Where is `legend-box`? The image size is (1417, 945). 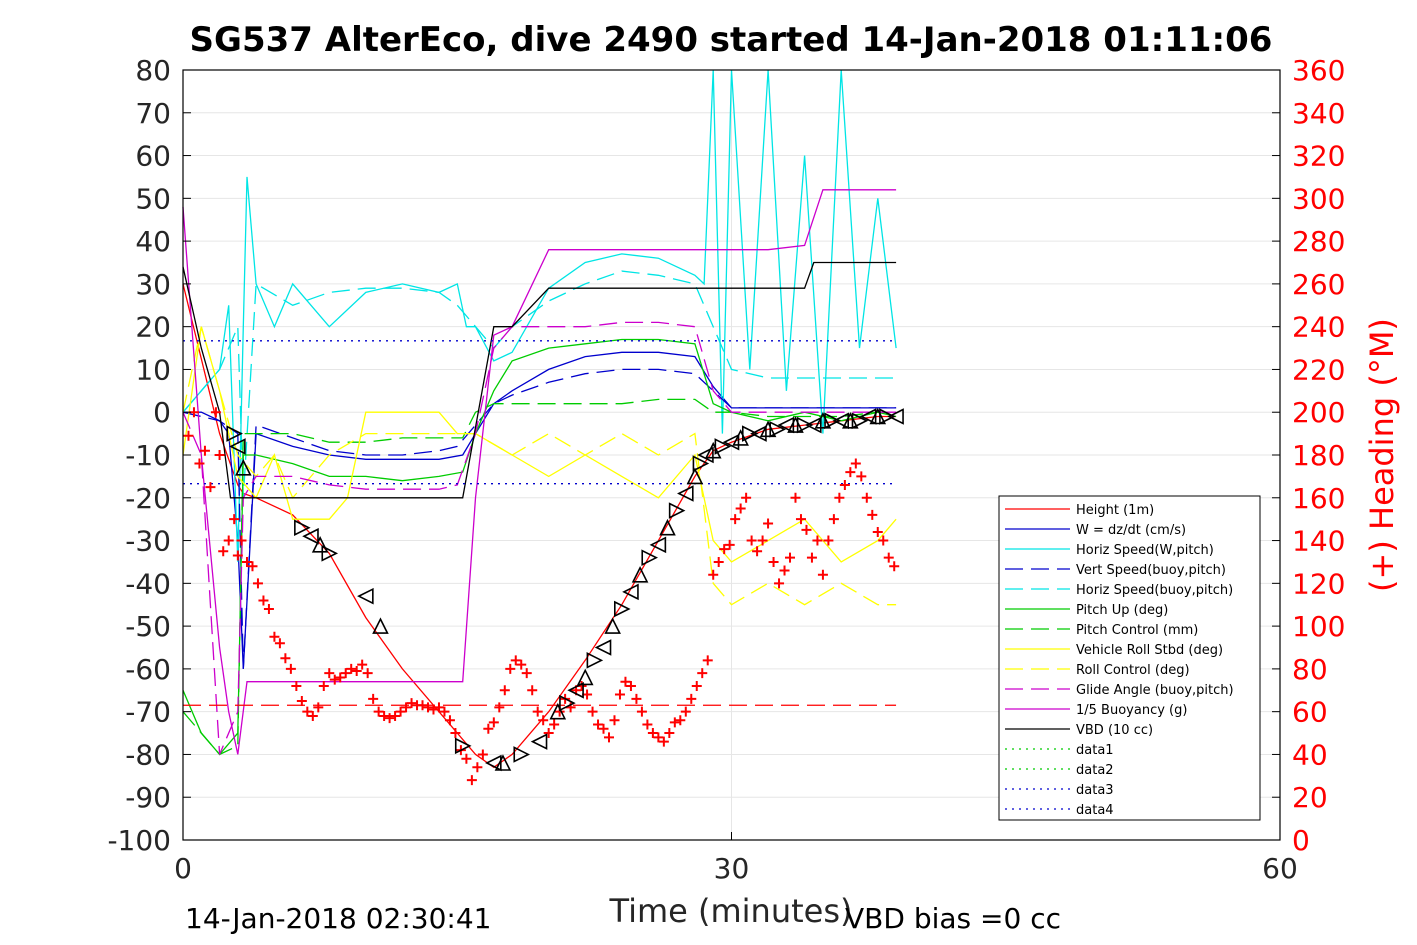
legend-box is located at coordinates (1129, 658).